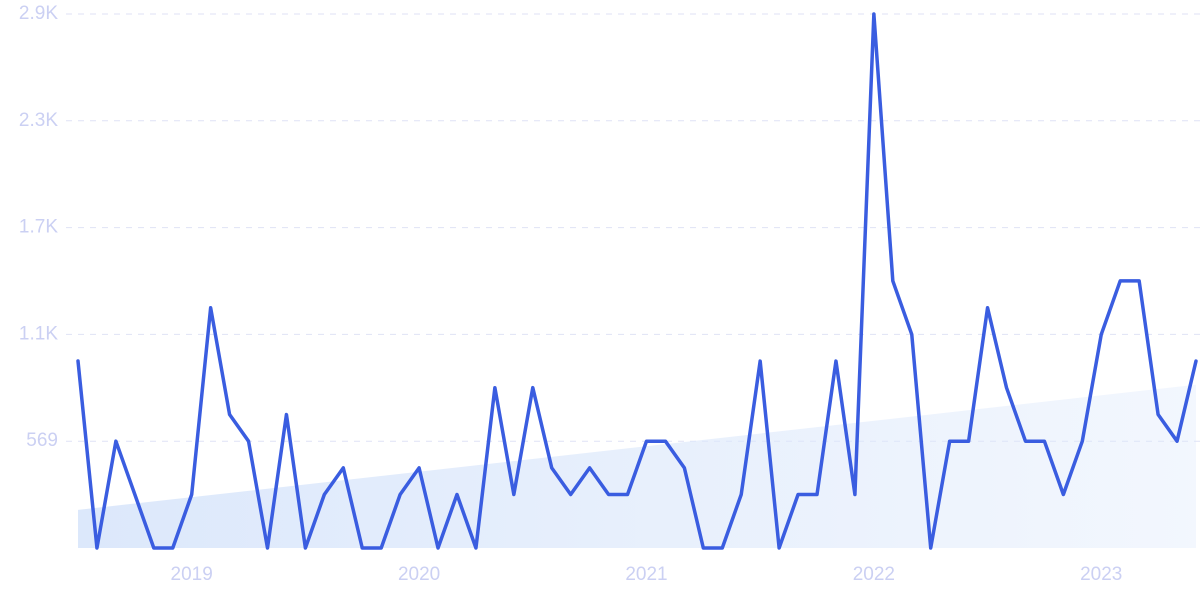 The height and width of the screenshot is (600, 1200). What do you see at coordinates (42, 440) in the screenshot?
I see `y-tick-label: 569` at bounding box center [42, 440].